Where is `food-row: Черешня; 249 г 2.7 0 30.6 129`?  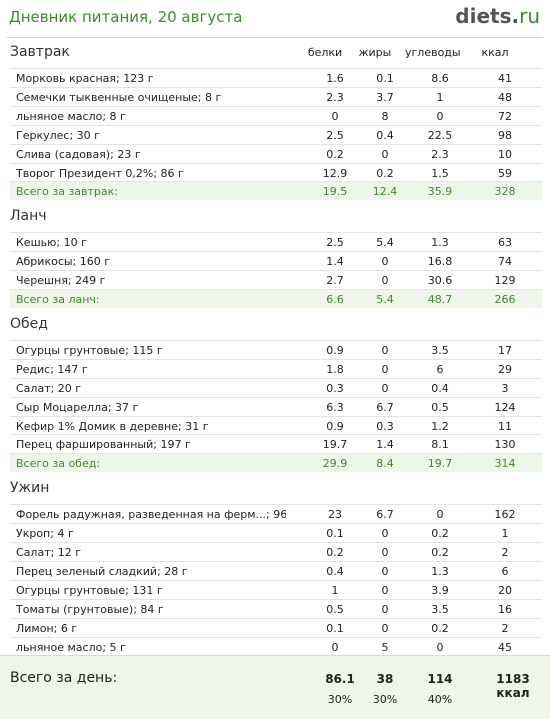
food-row: Черешня; 249 г 2.7 0 30.6 129 is located at coordinates (276, 279).